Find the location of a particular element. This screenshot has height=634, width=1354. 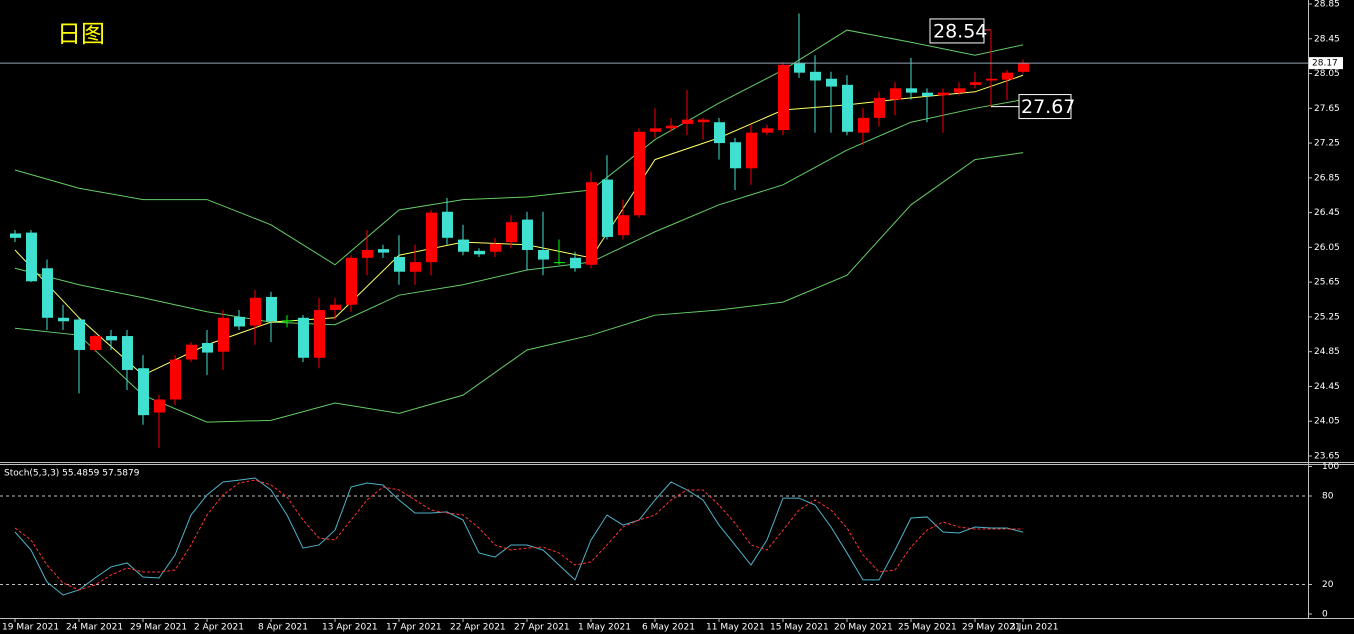

y-tick-label: 28.45 is located at coordinates (1327, 39).